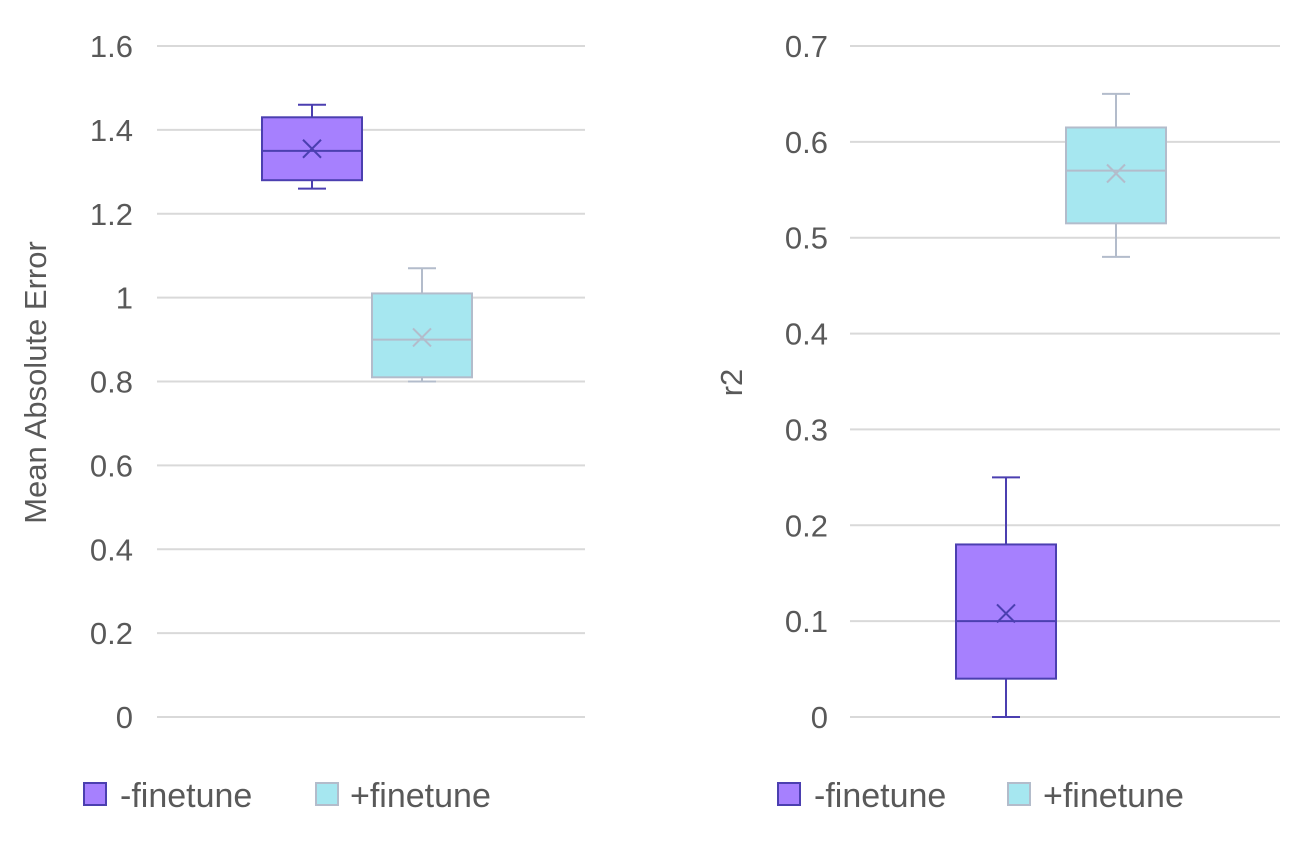 This screenshot has width=1310, height=844. Describe the element at coordinates (111, 46) in the screenshot. I see `y-tick-label: 1.6` at that location.